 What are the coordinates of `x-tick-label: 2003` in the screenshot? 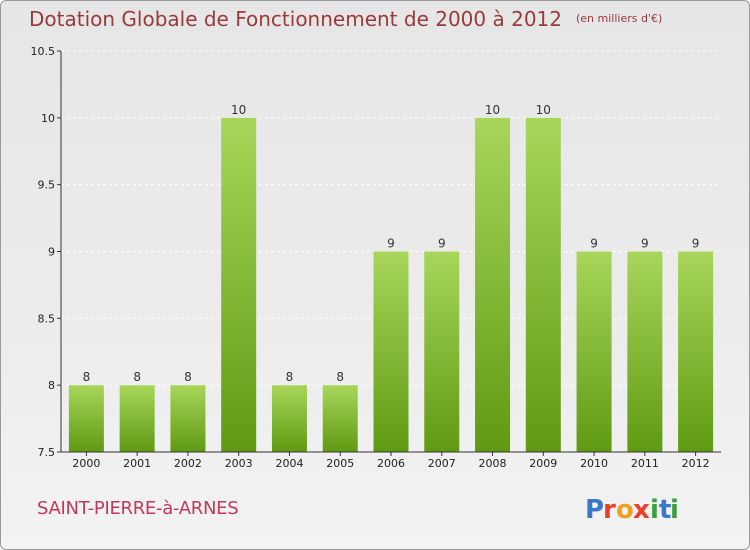 It's located at (239, 463).